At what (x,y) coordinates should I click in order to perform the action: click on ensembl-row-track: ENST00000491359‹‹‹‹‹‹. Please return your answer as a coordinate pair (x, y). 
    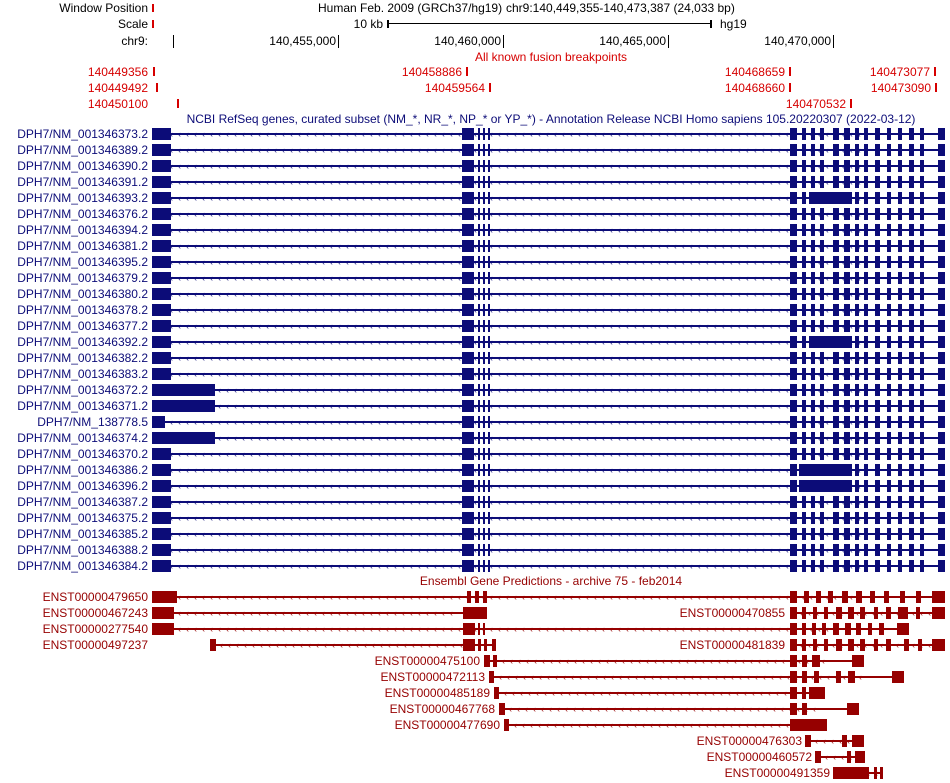
    Looking at the image, I should click on (551, 773).